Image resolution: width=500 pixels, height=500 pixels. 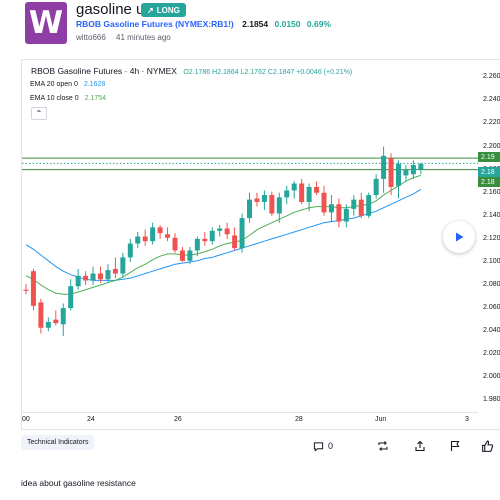 What do you see at coordinates (491, 261) in the screenshot?
I see `y-tick-label: 2.100` at bounding box center [491, 261].